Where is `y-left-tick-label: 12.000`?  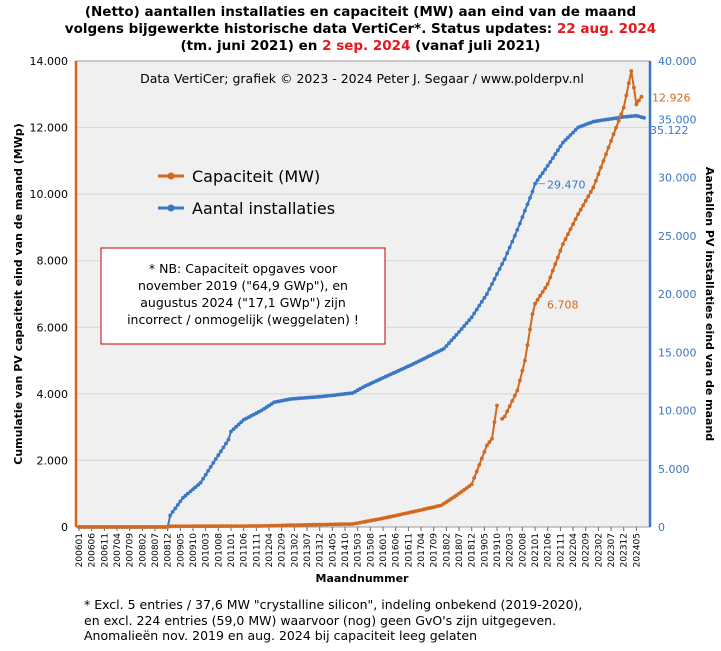 y-left-tick-label: 12.000 is located at coordinates (49, 128).